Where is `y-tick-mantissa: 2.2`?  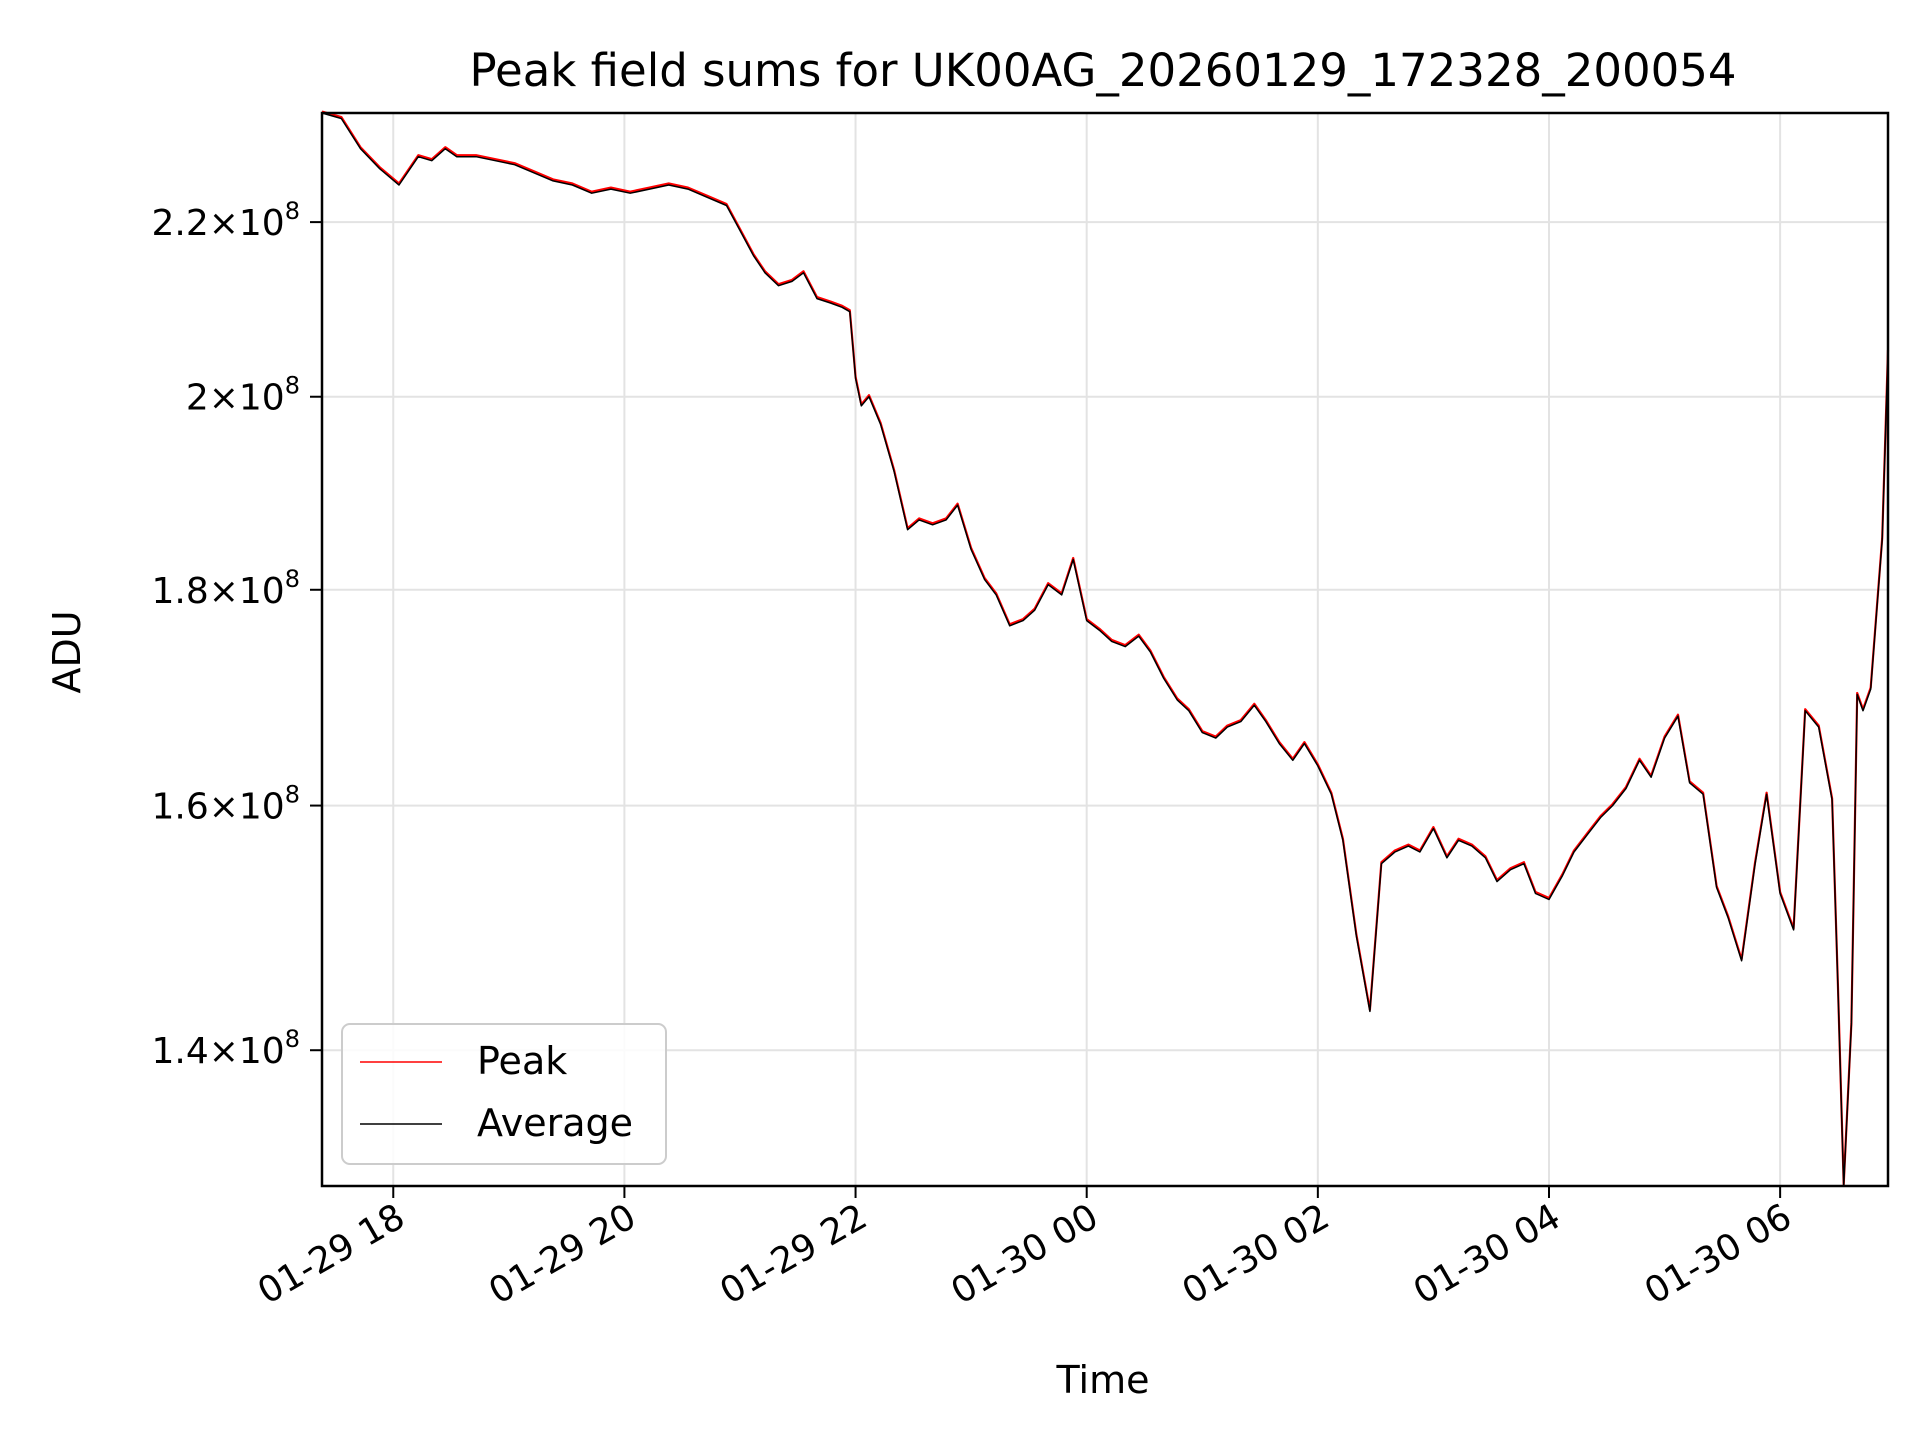
y-tick-mantissa: 2.2 is located at coordinates (179, 223).